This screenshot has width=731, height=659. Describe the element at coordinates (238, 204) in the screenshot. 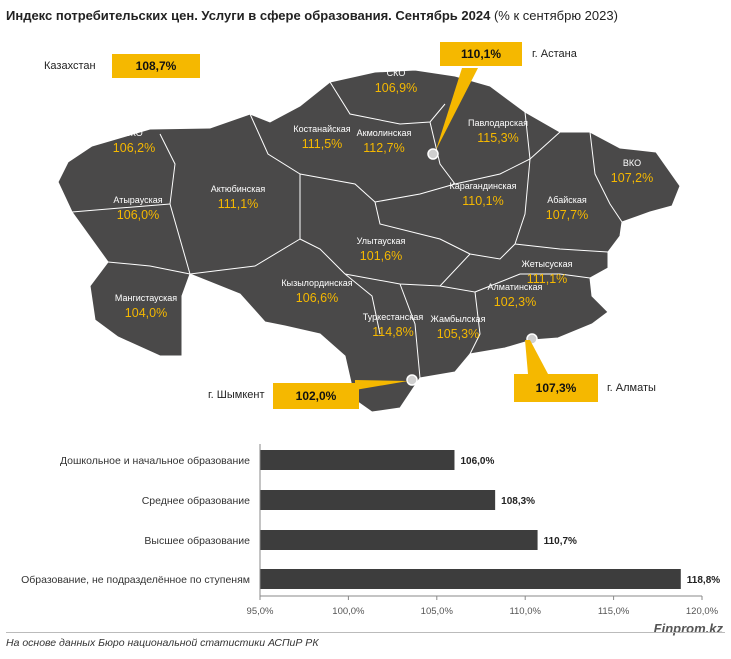

I see `region-3-value: 111,1%` at that location.